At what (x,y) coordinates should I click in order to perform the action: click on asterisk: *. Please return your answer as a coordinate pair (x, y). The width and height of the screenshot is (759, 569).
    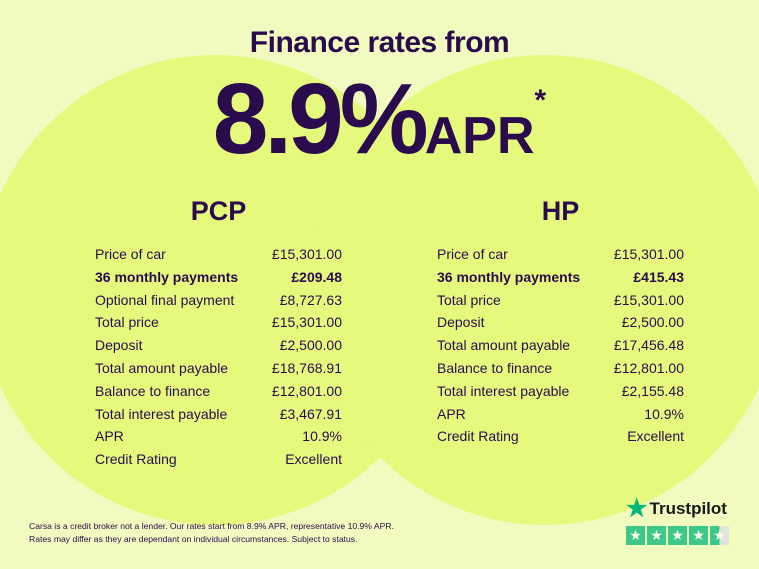
    Looking at the image, I should click on (540, 100).